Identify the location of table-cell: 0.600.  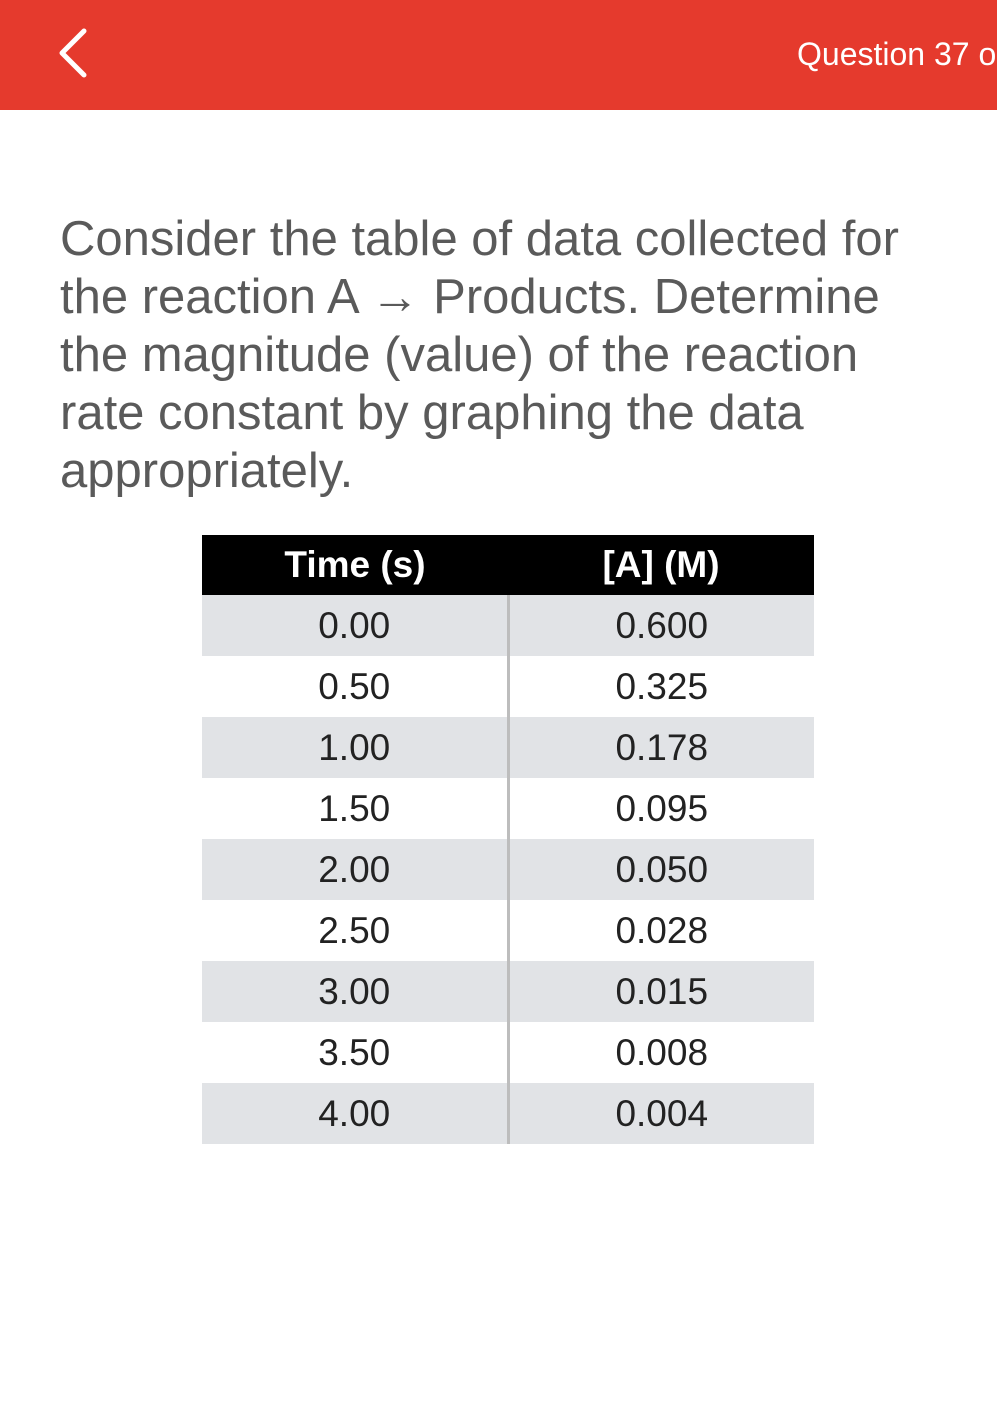
(661, 625).